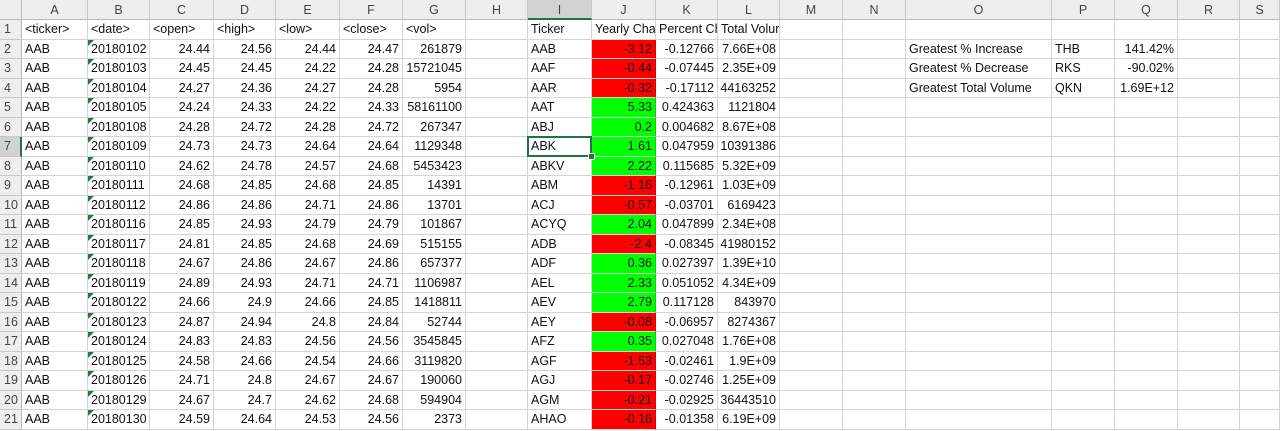  I want to click on cell-d9: 24.85, so click(245, 186).